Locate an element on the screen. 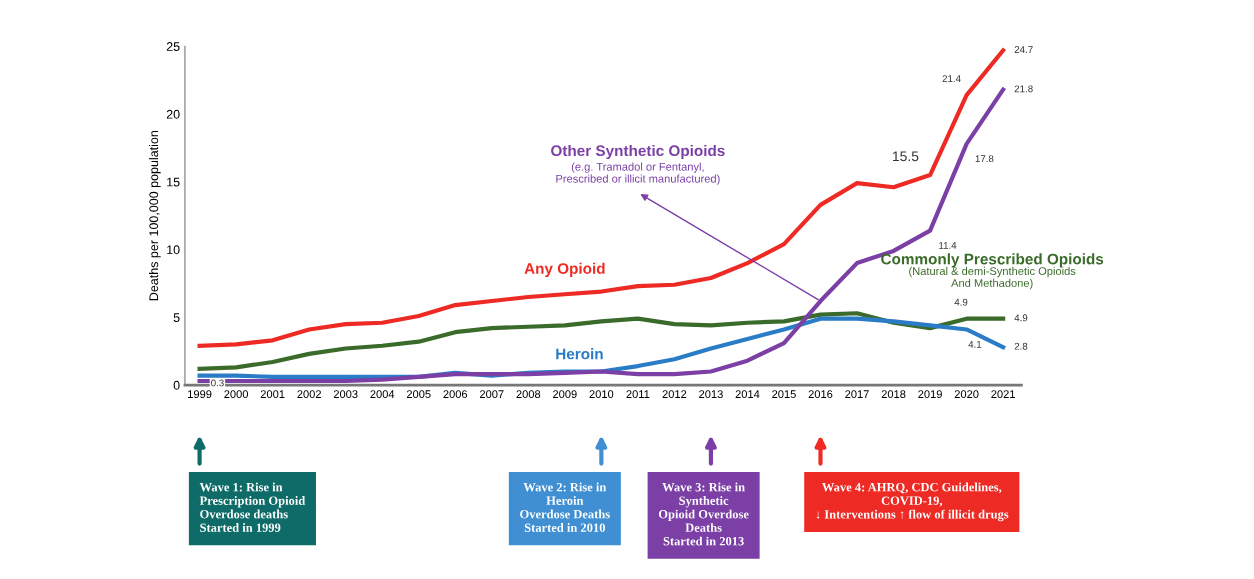 The image size is (1254, 579). text: Wave 4: AHRQ, CDC Guidelines, COVID-19, ↓ Interventions ↑ flow of illicit drugs is located at coordinates (912, 502).